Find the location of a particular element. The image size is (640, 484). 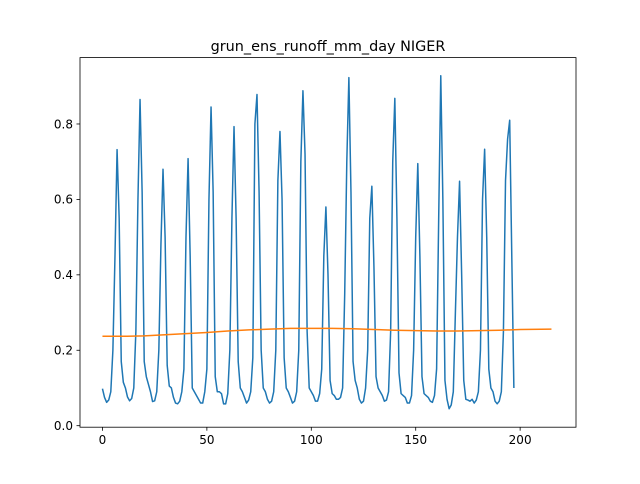

y-tick-label: 0.6 is located at coordinates (63, 200).